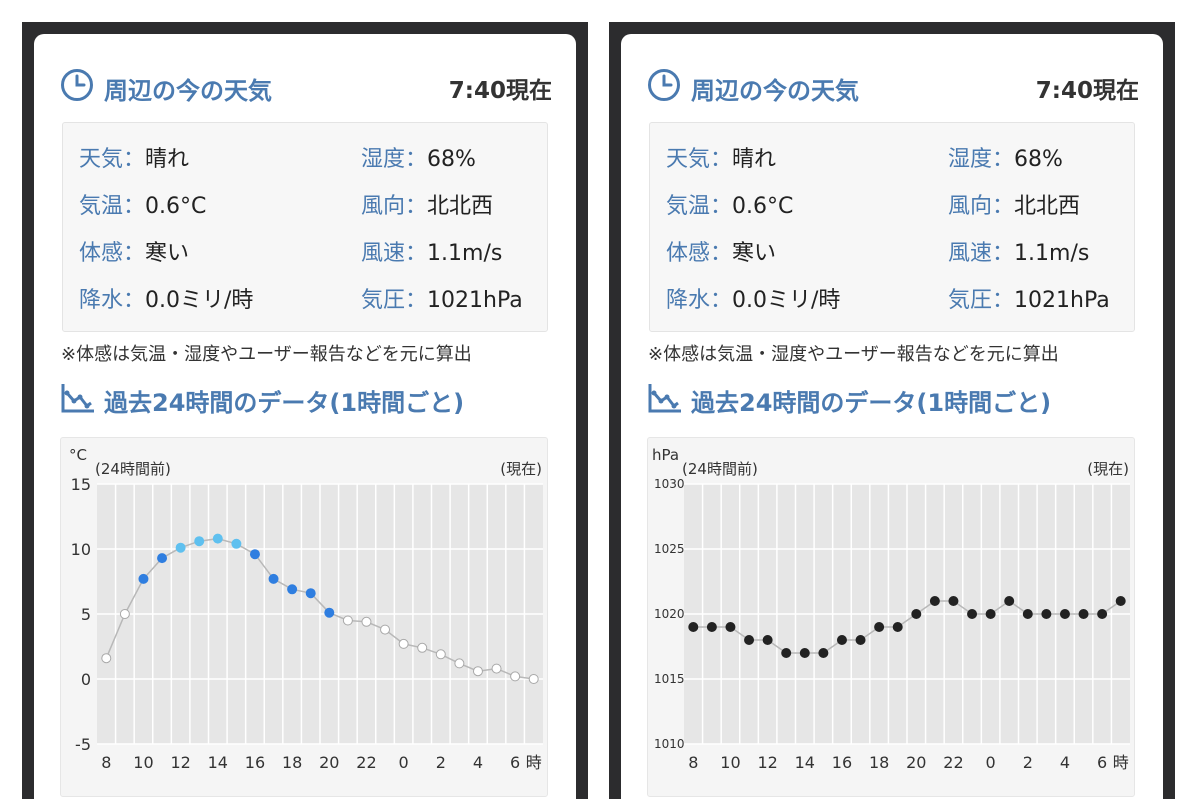  Describe the element at coordinates (669, 549) in the screenshot. I see `y-tick-label: 1025` at that location.